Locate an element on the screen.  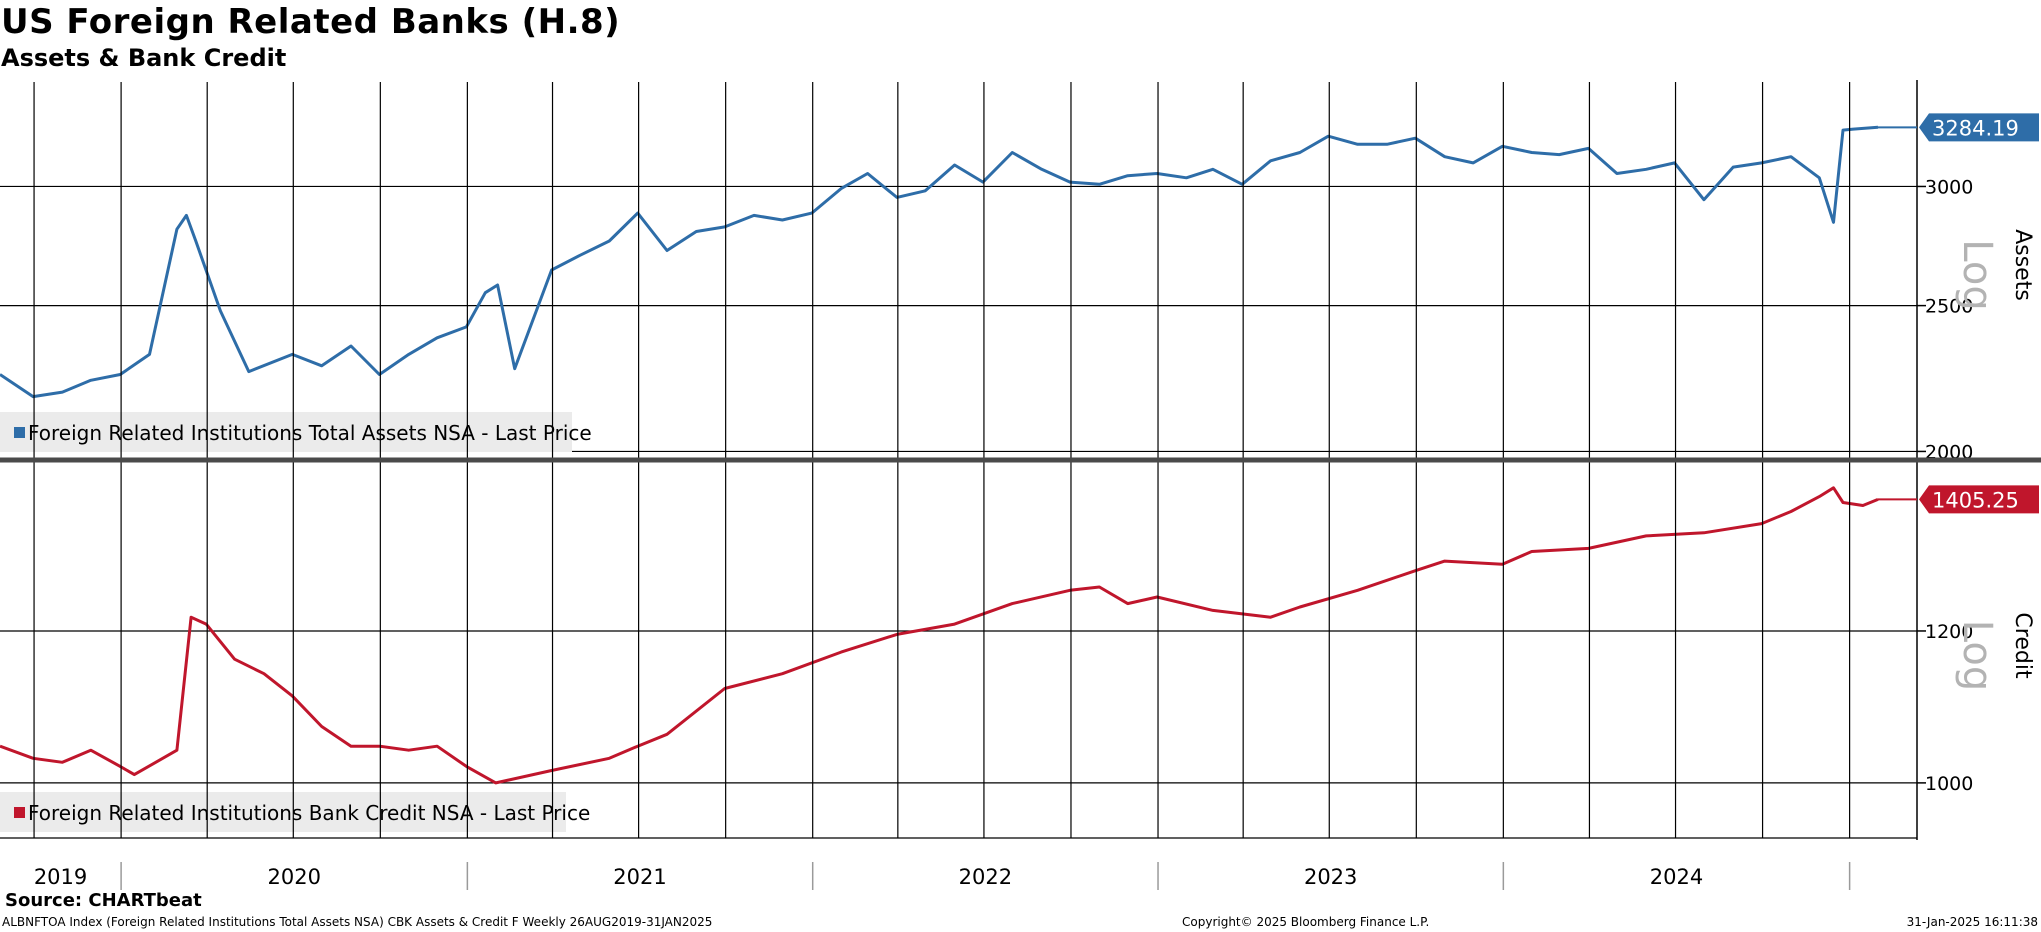
assets-legend-swatch is located at coordinates (19, 432).